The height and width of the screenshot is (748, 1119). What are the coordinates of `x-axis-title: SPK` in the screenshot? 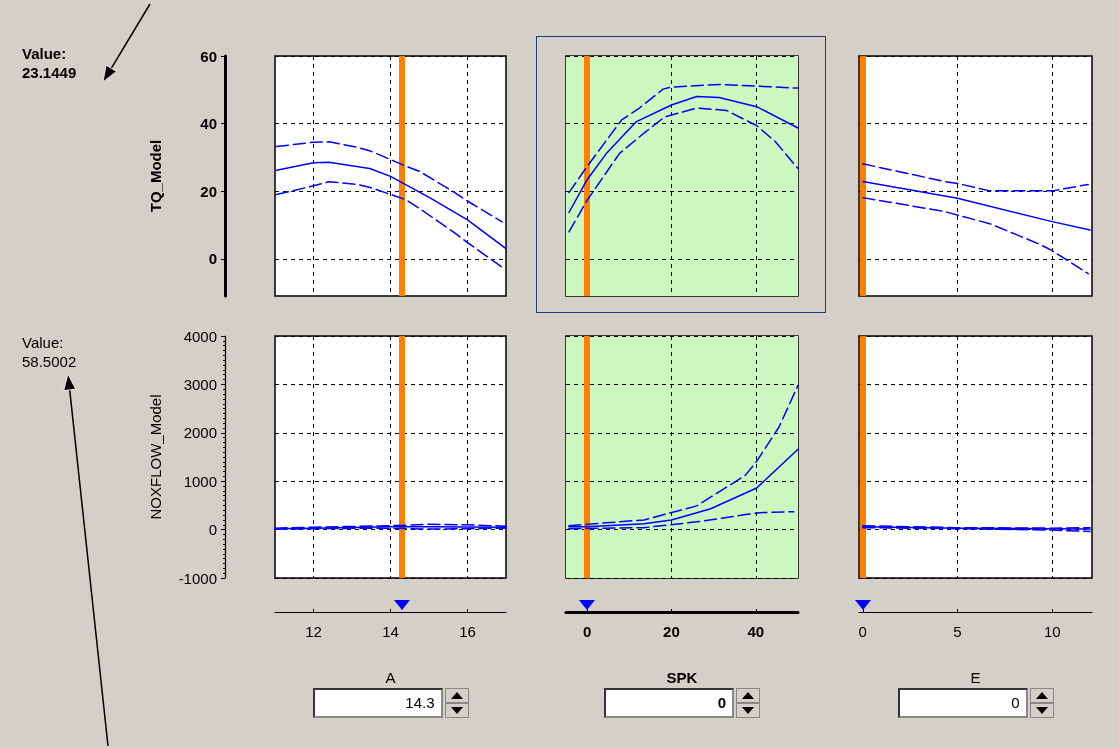 It's located at (682, 677).